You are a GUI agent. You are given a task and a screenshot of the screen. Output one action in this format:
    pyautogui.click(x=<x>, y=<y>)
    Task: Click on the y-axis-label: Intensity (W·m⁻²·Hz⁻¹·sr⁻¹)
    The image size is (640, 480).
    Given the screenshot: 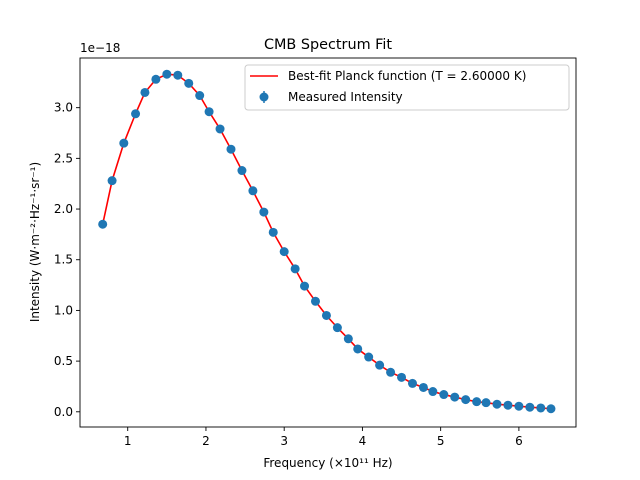 What is the action you would take?
    pyautogui.click(x=35, y=242)
    